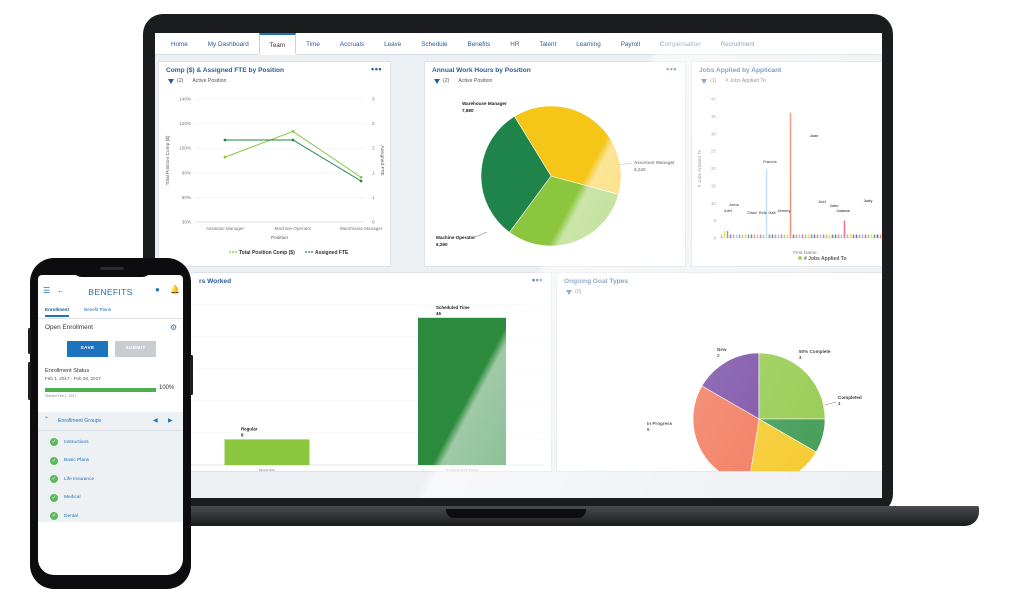 Image resolution: width=1009 pixels, height=610 pixels. Describe the element at coordinates (332, 253) in the screenshot. I see `legend-fte: Assigned FTE` at that location.